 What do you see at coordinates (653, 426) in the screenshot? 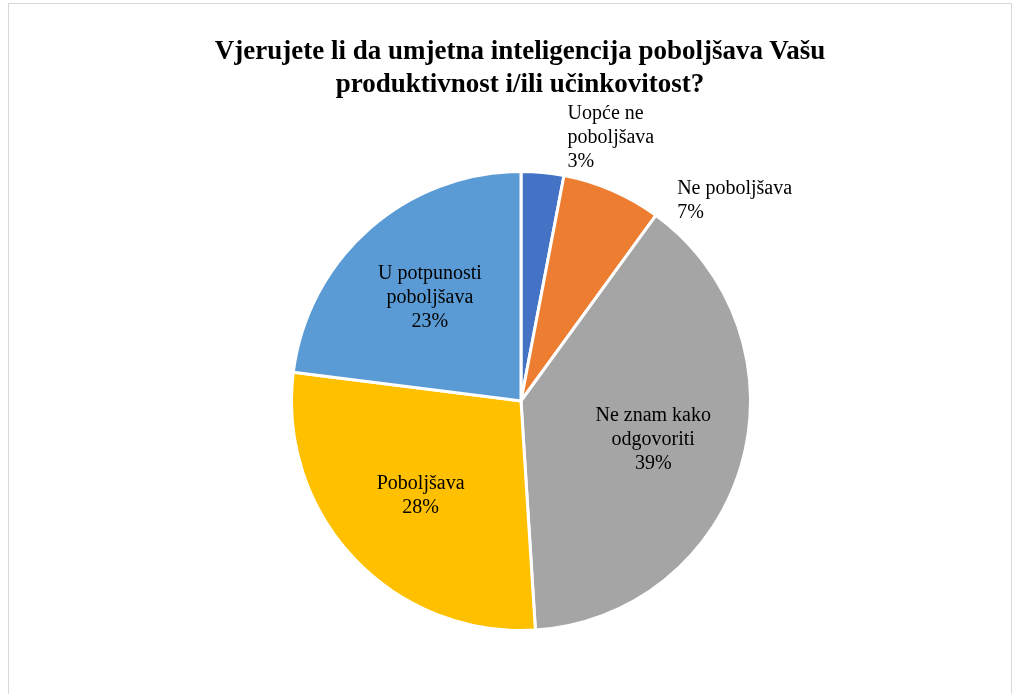
I see `slice-label: Ne znam kako odgovoriti` at bounding box center [653, 426].